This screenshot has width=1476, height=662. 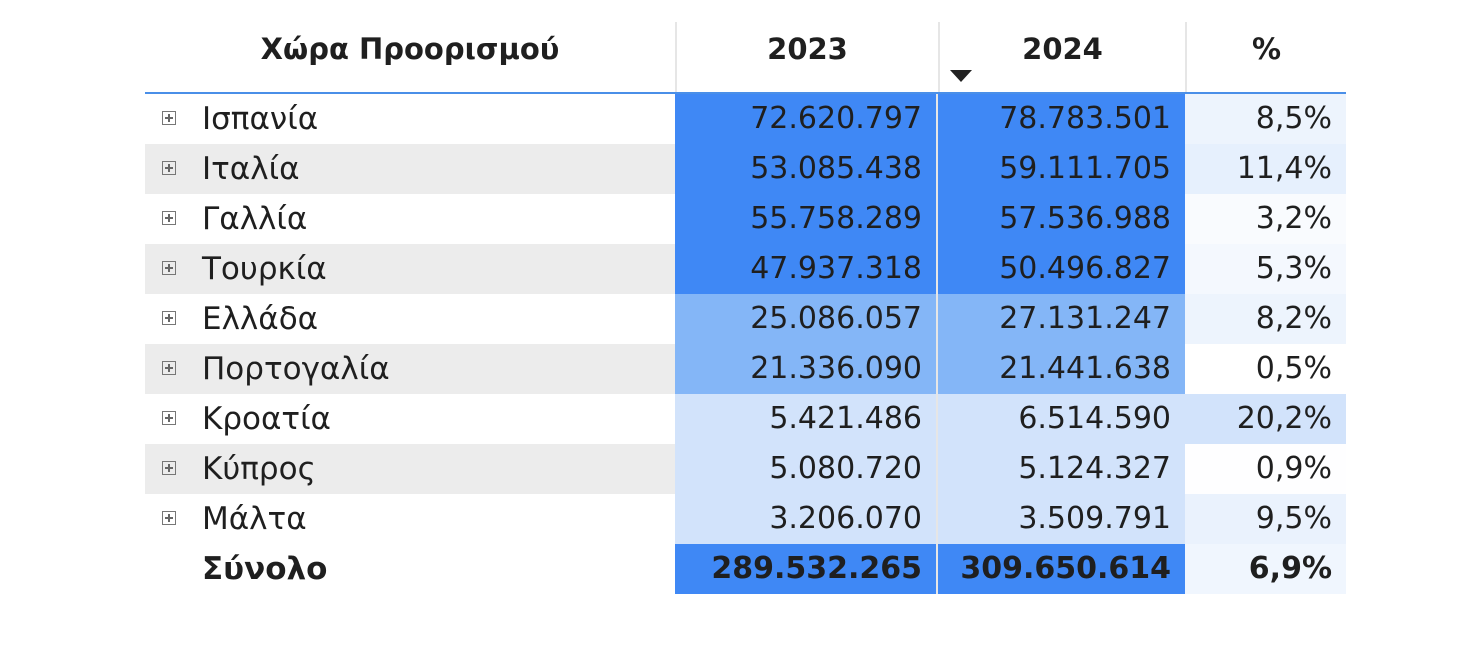 I want to click on column-header-pct: %, so click(x=1265, y=57).